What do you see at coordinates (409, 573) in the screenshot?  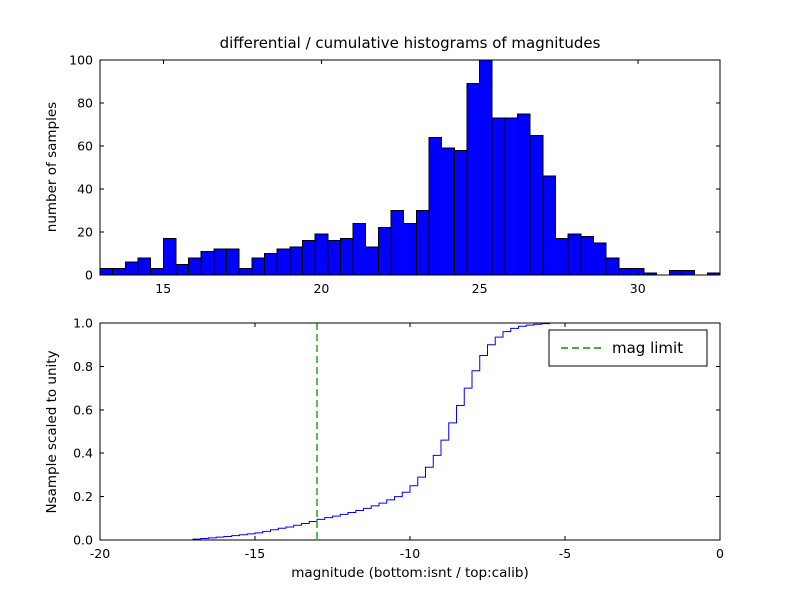 I see `bottom-xlabel: magnitude (bottom:isnt / top:calib)` at bounding box center [409, 573].